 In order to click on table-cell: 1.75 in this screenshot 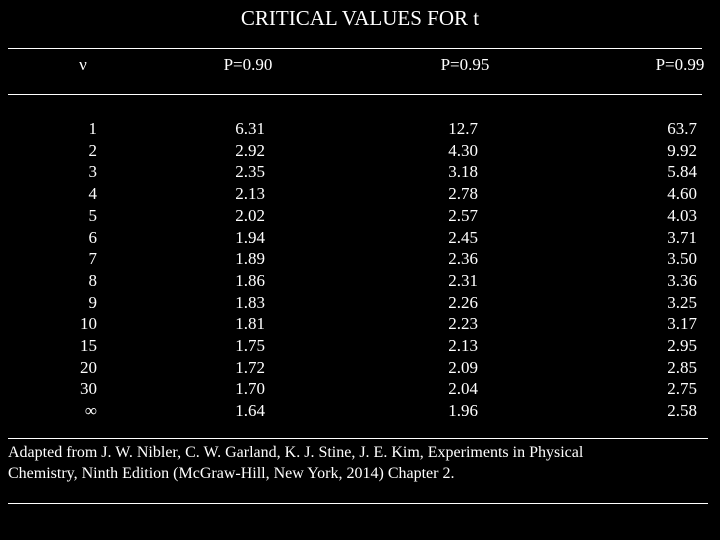, I will do `click(250, 345)`.